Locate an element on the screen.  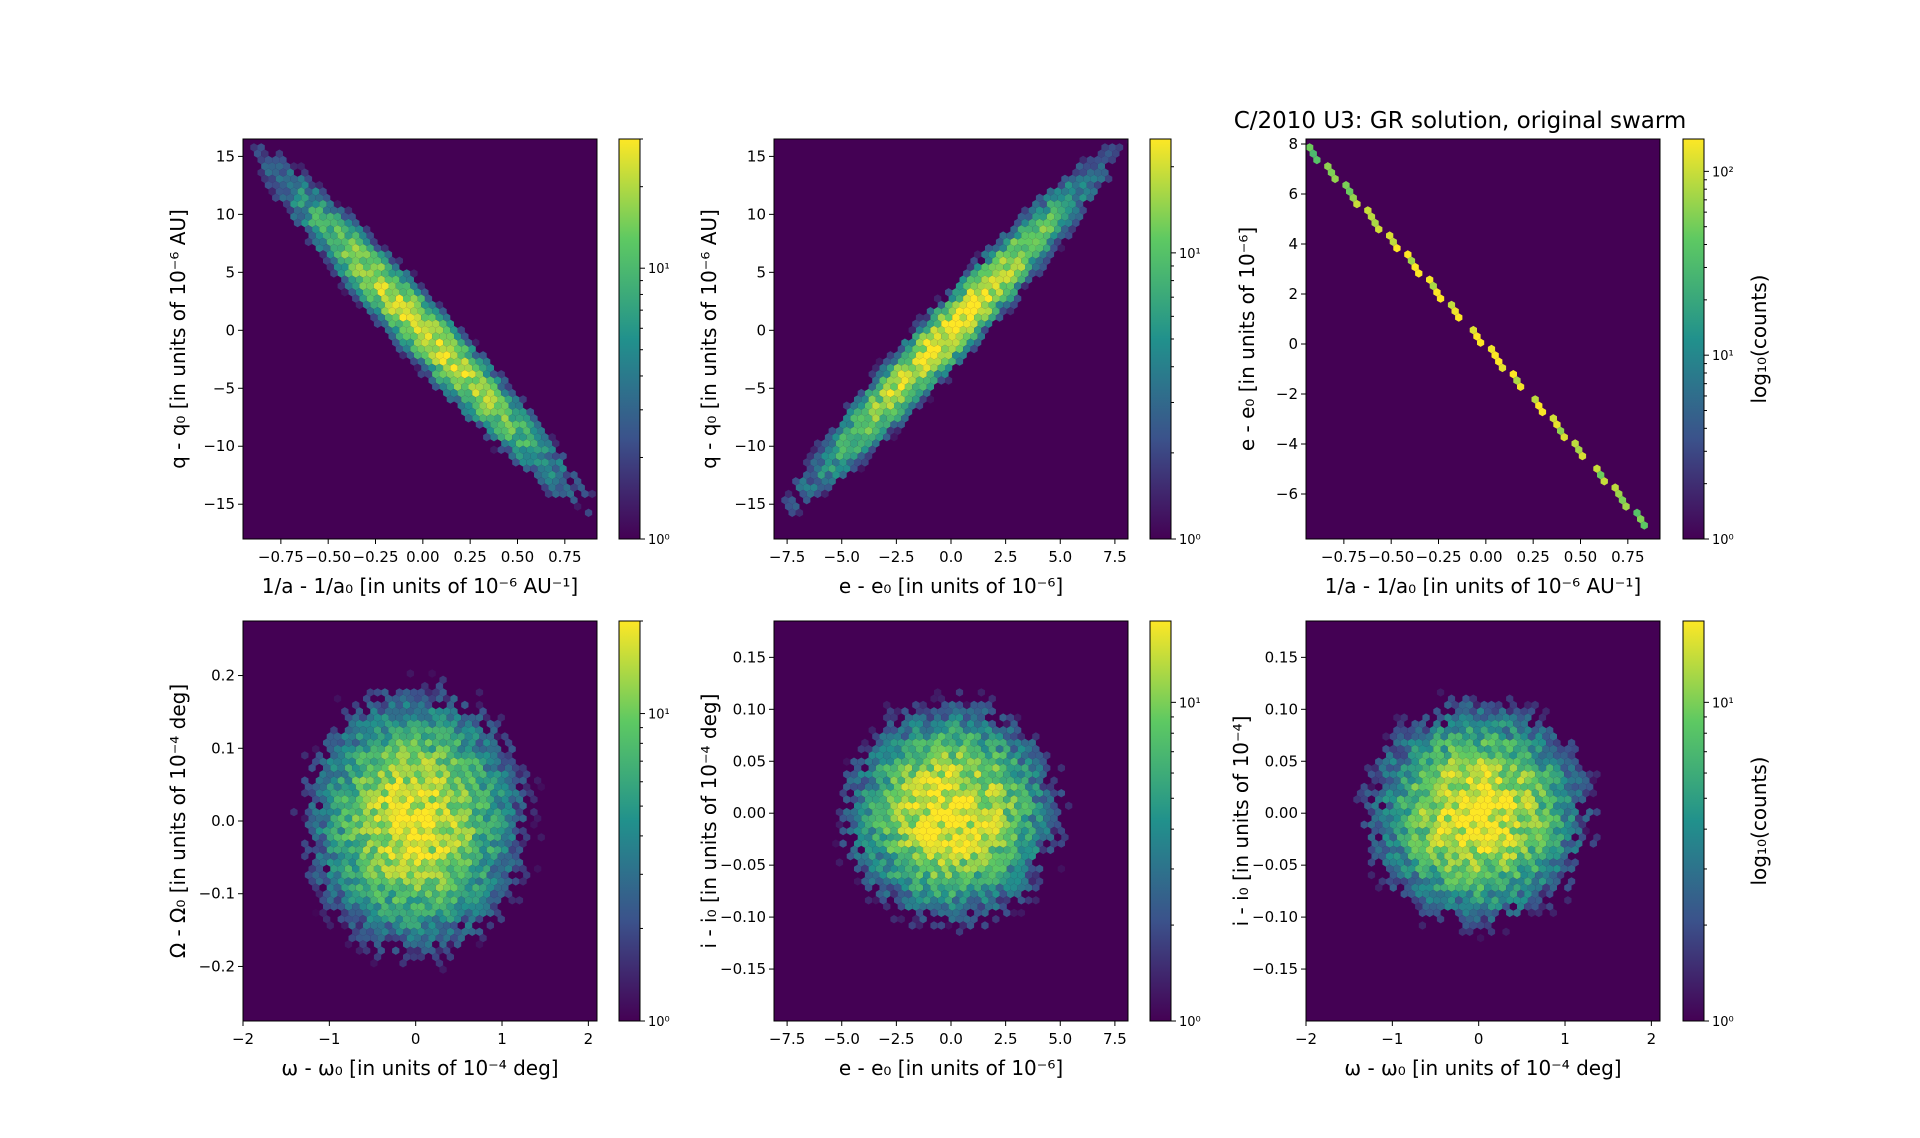
y-axis-label: q - q₀ [in units of 10⁻⁶ AU] is located at coordinates (709, 339).